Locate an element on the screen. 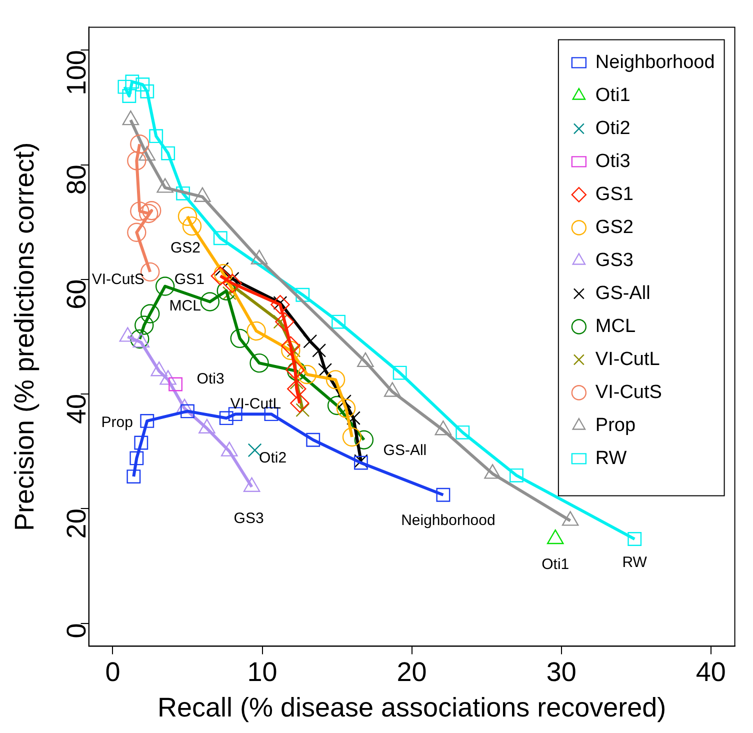 Image resolution: width=753 pixels, height=733 pixels. legend-label: VI-CutL is located at coordinates (627, 359).